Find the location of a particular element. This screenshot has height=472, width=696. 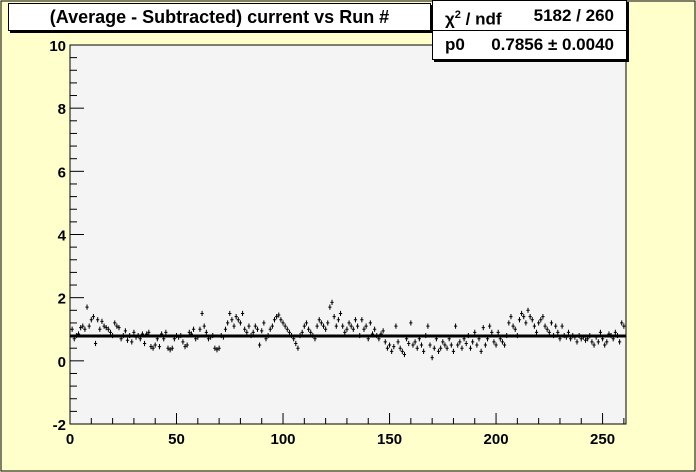

y-tick-label: 6 is located at coordinates (62, 172).